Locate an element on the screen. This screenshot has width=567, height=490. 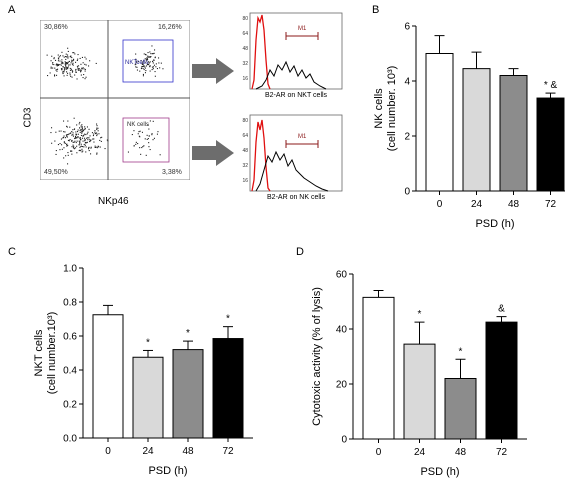
gate-label-nkt: NKTcells is located at coordinates (137, 63).